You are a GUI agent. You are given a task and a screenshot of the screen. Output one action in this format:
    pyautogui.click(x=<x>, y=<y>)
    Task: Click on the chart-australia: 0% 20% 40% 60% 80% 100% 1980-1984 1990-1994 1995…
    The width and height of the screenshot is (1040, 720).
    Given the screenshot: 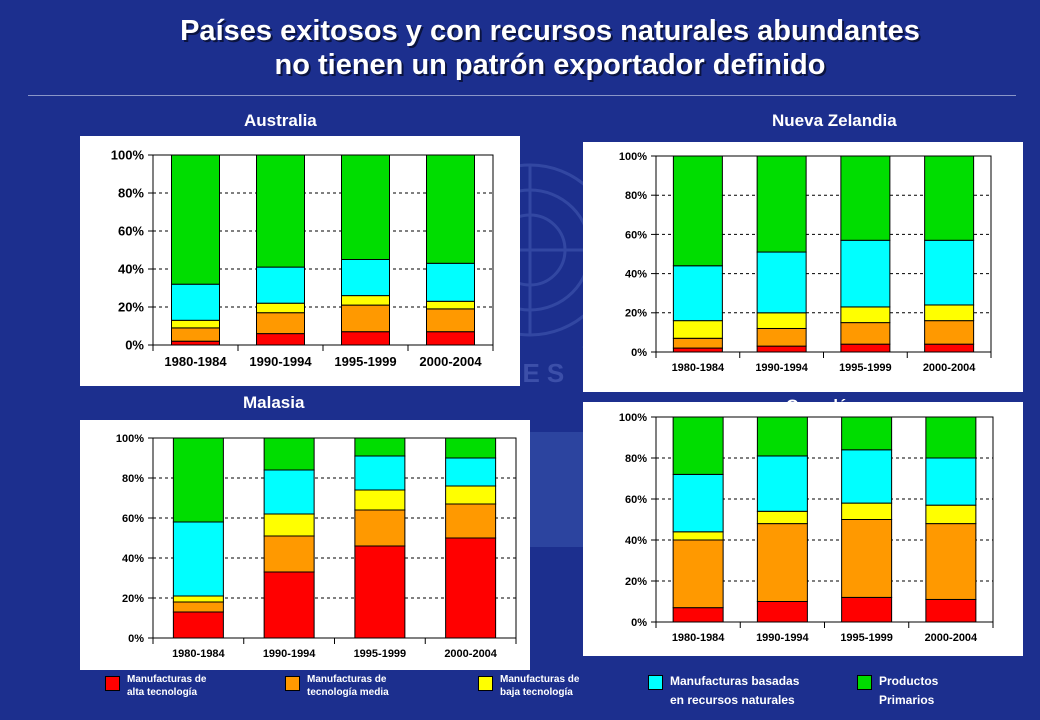 What is the action you would take?
    pyautogui.click(x=300, y=261)
    